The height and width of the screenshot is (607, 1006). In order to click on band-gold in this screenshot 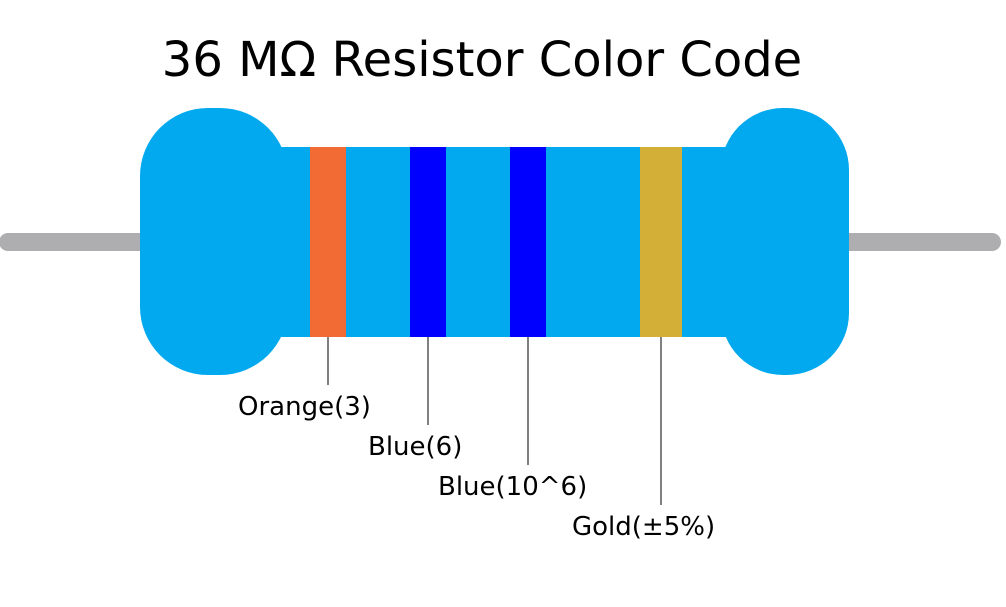, I will do `click(661, 242)`.